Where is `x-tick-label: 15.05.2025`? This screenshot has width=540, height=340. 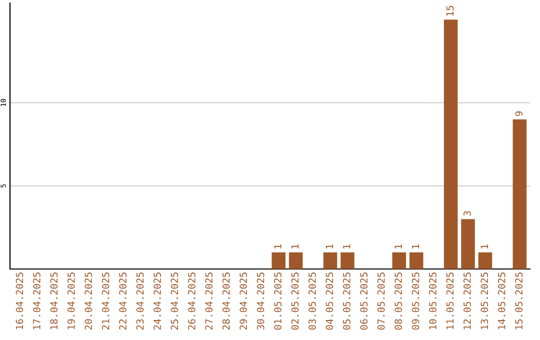 x-tick-label: 15.05.2025 is located at coordinates (519, 301).